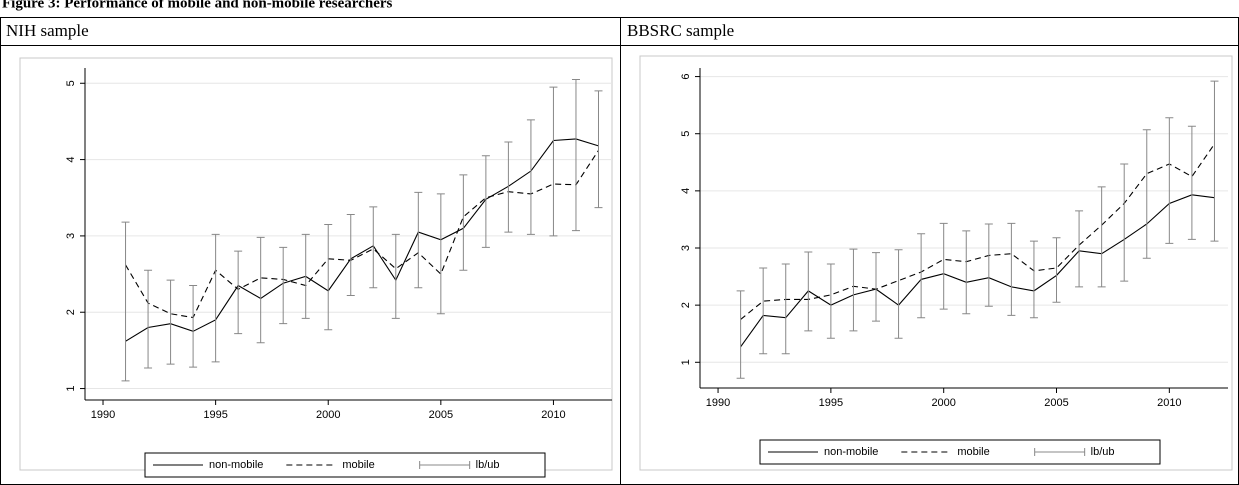 This screenshot has height=485, width=1239. What do you see at coordinates (686, 77) in the screenshot?
I see `y-tick-label: 6` at bounding box center [686, 77].